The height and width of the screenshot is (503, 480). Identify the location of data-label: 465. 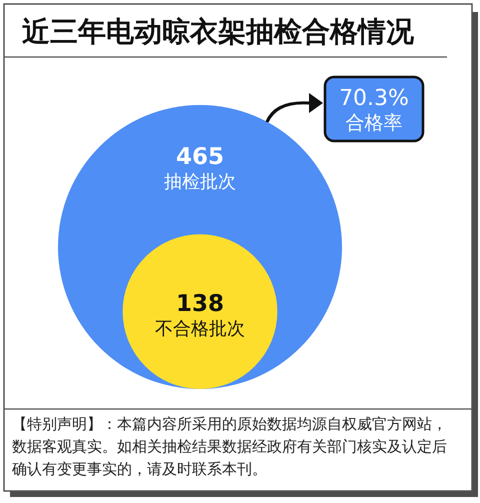
(200, 157).